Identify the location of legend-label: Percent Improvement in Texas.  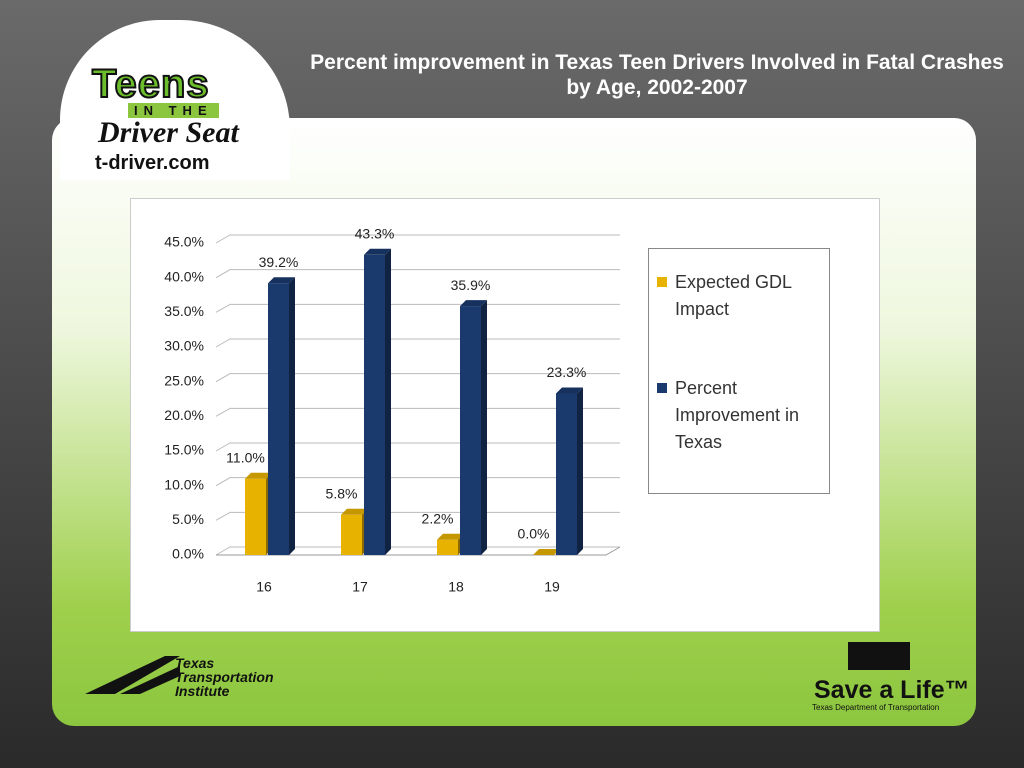
(737, 415).